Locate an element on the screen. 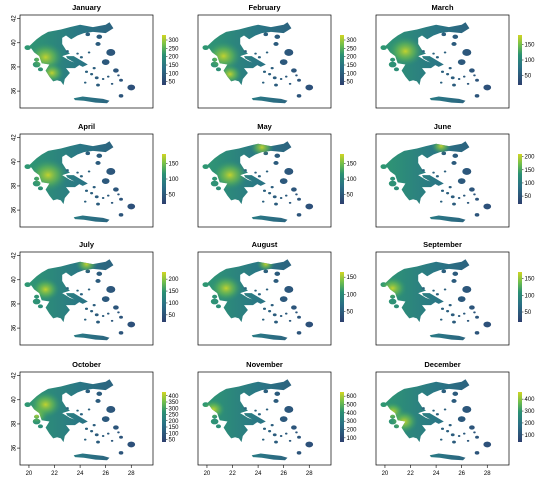 The width and height of the screenshot is (550, 487). map-panel-july: July 42 40 38 36 200 150 100 50 is located at coordinates (95, 293).